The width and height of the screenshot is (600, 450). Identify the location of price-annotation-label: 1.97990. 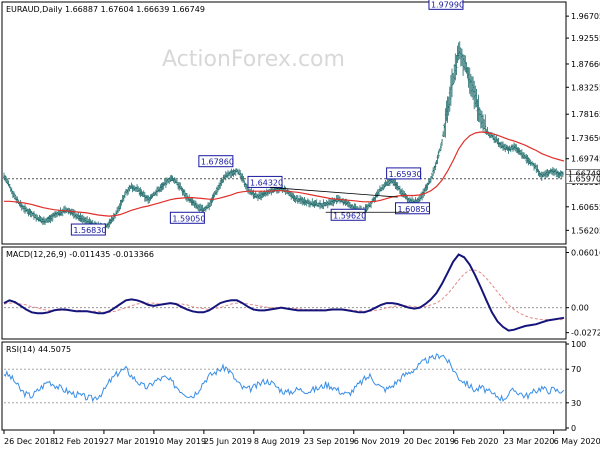
(447, 4).